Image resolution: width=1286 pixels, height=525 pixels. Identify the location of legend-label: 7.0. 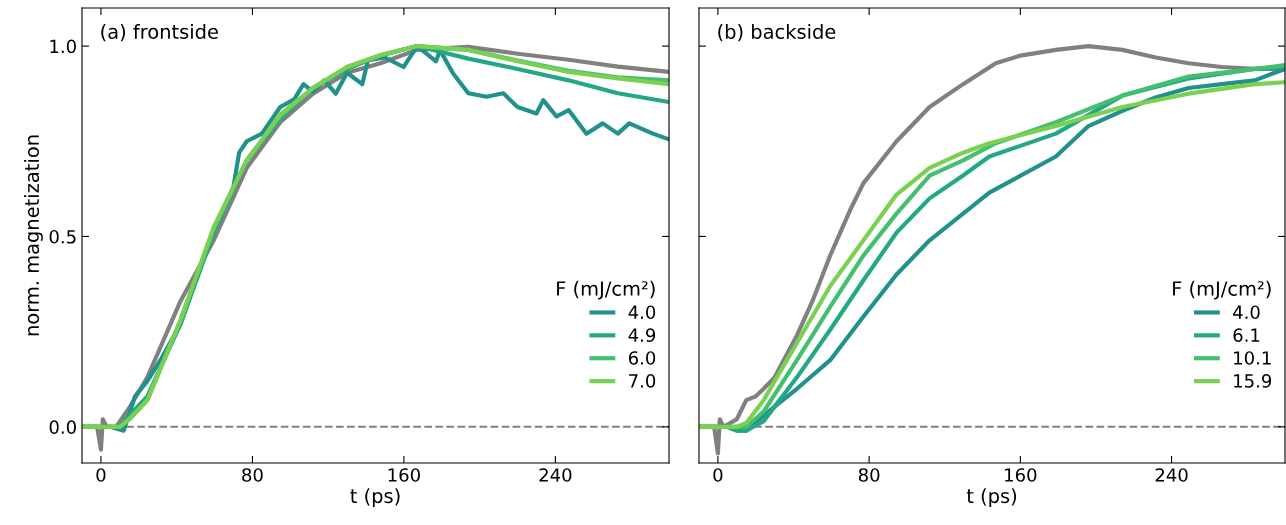
(642, 381).